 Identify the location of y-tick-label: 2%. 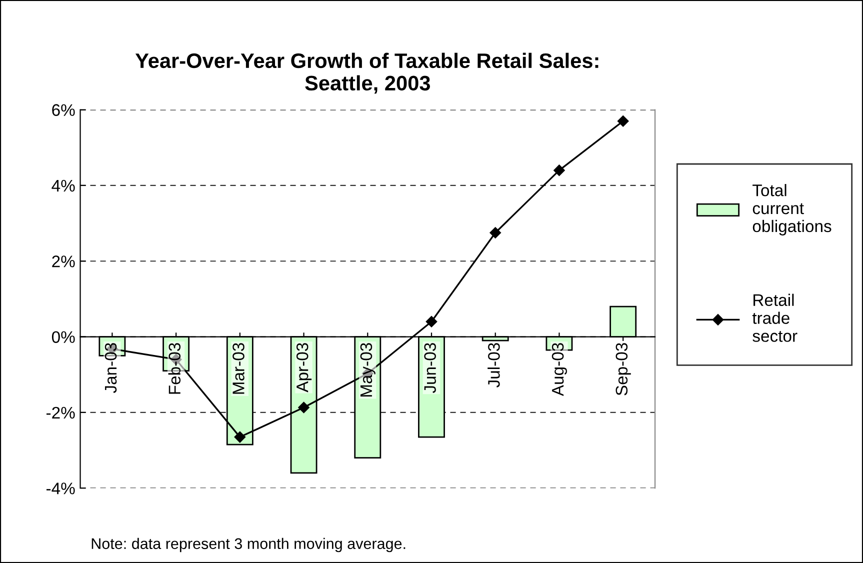
(63, 262).